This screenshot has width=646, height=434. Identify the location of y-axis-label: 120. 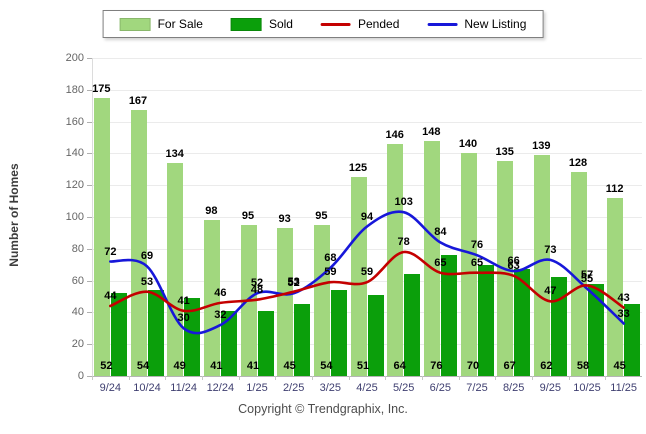
(74, 185).